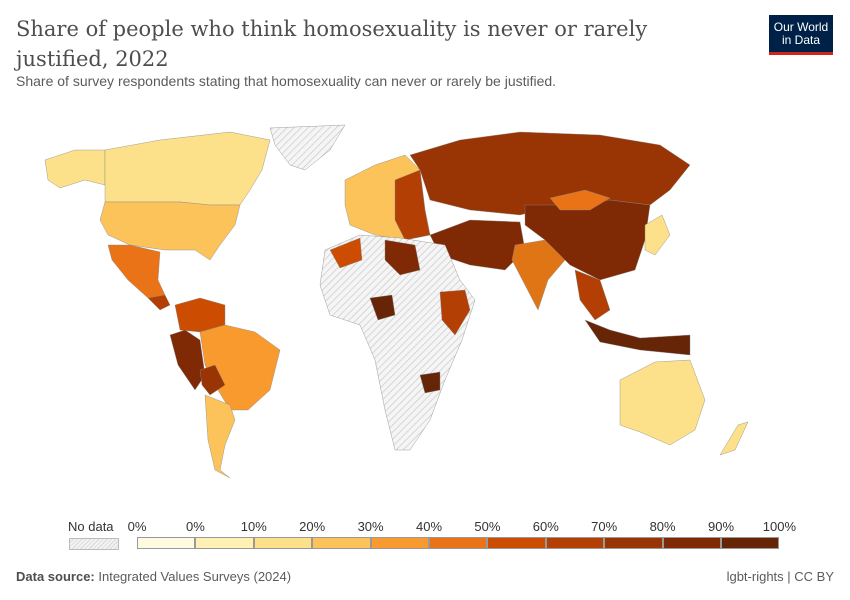  What do you see at coordinates (307, 147) in the screenshot?
I see `region-greenland` at bounding box center [307, 147].